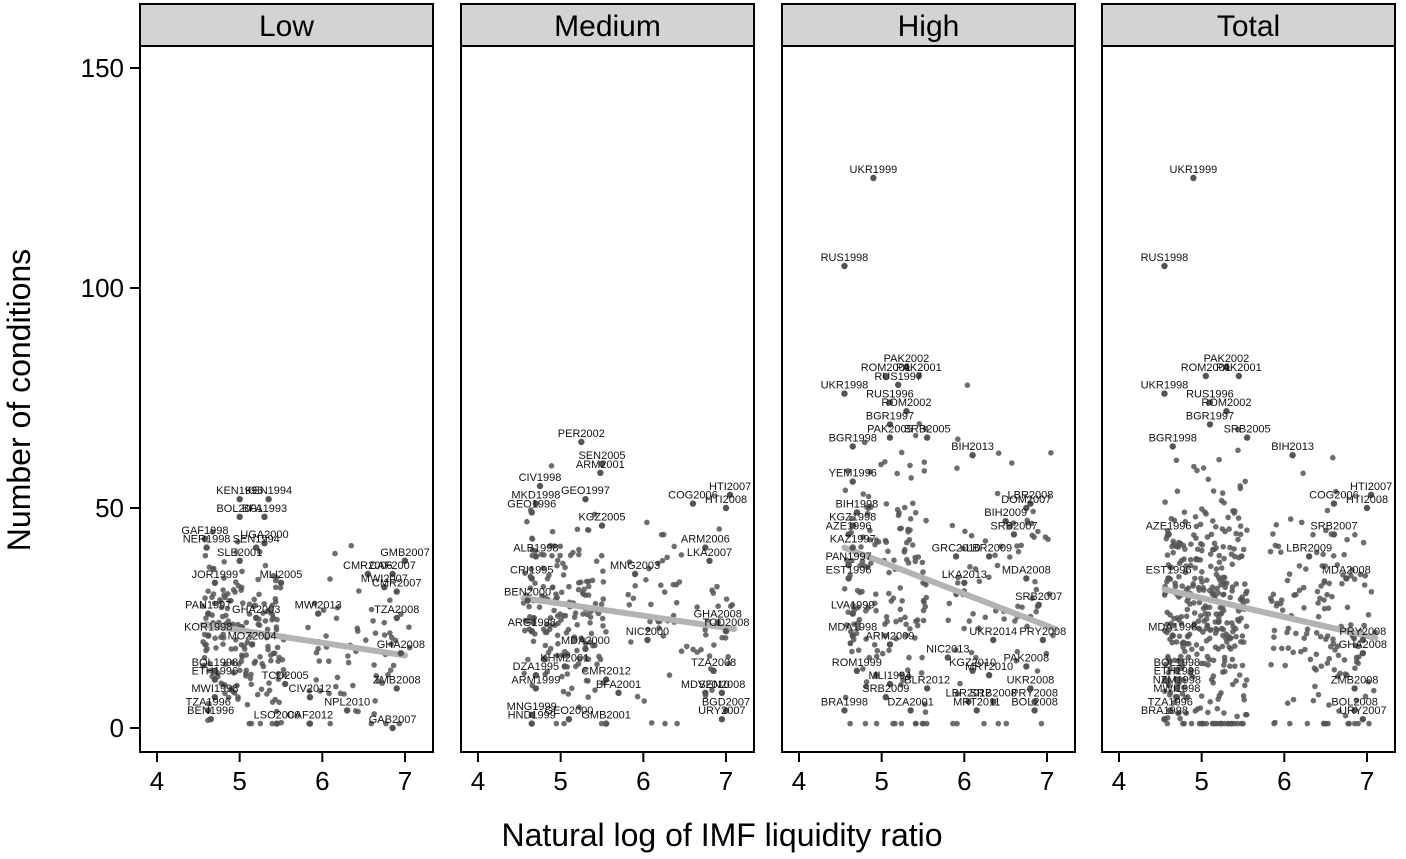  What do you see at coordinates (1363, 645) in the screenshot?
I see `point-label: GHA2008` at bounding box center [1363, 645].